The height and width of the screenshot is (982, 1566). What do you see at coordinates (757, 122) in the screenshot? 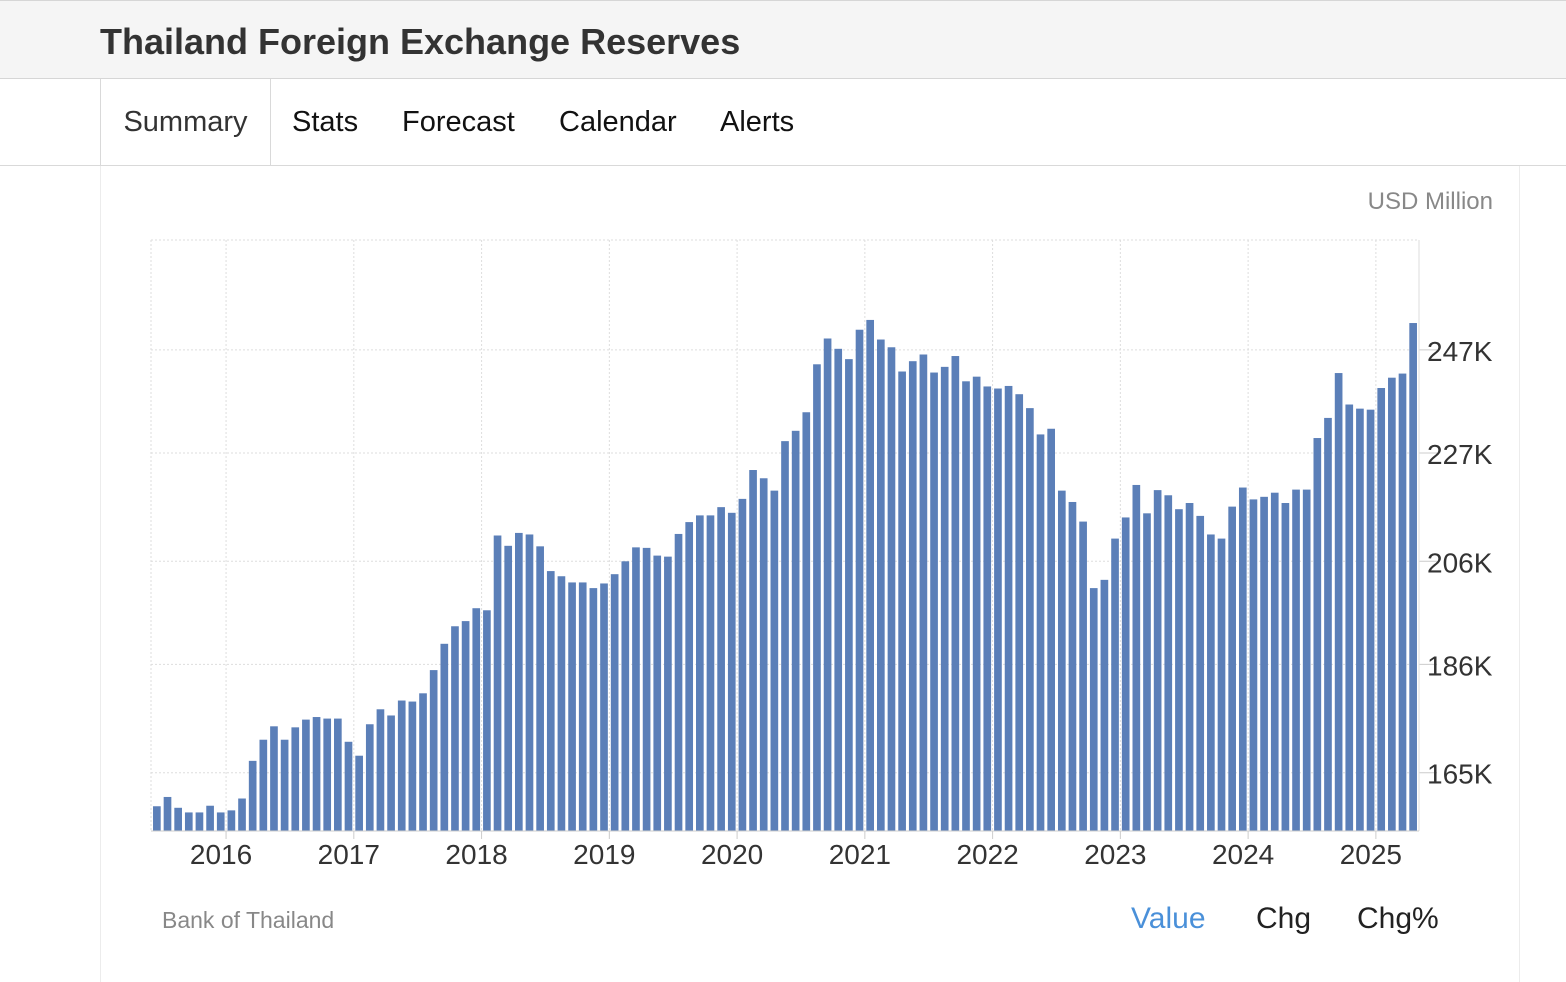
I see `tab-alerts: Alerts` at bounding box center [757, 122].